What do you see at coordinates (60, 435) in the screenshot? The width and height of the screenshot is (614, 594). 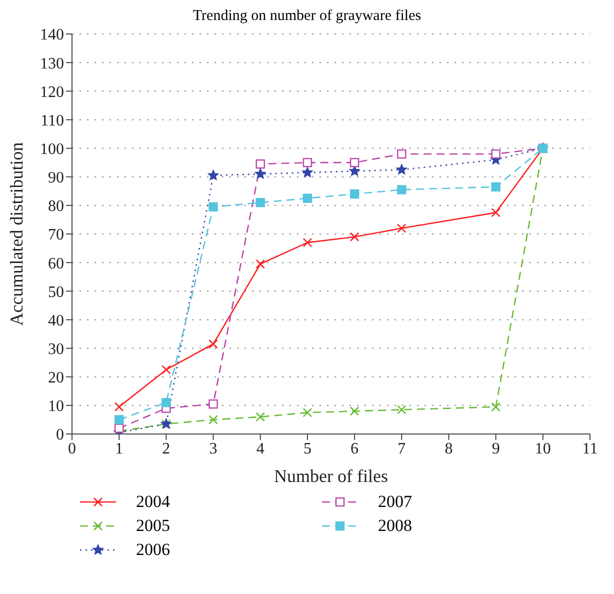 I see `y-tick-label: 0` at bounding box center [60, 435].